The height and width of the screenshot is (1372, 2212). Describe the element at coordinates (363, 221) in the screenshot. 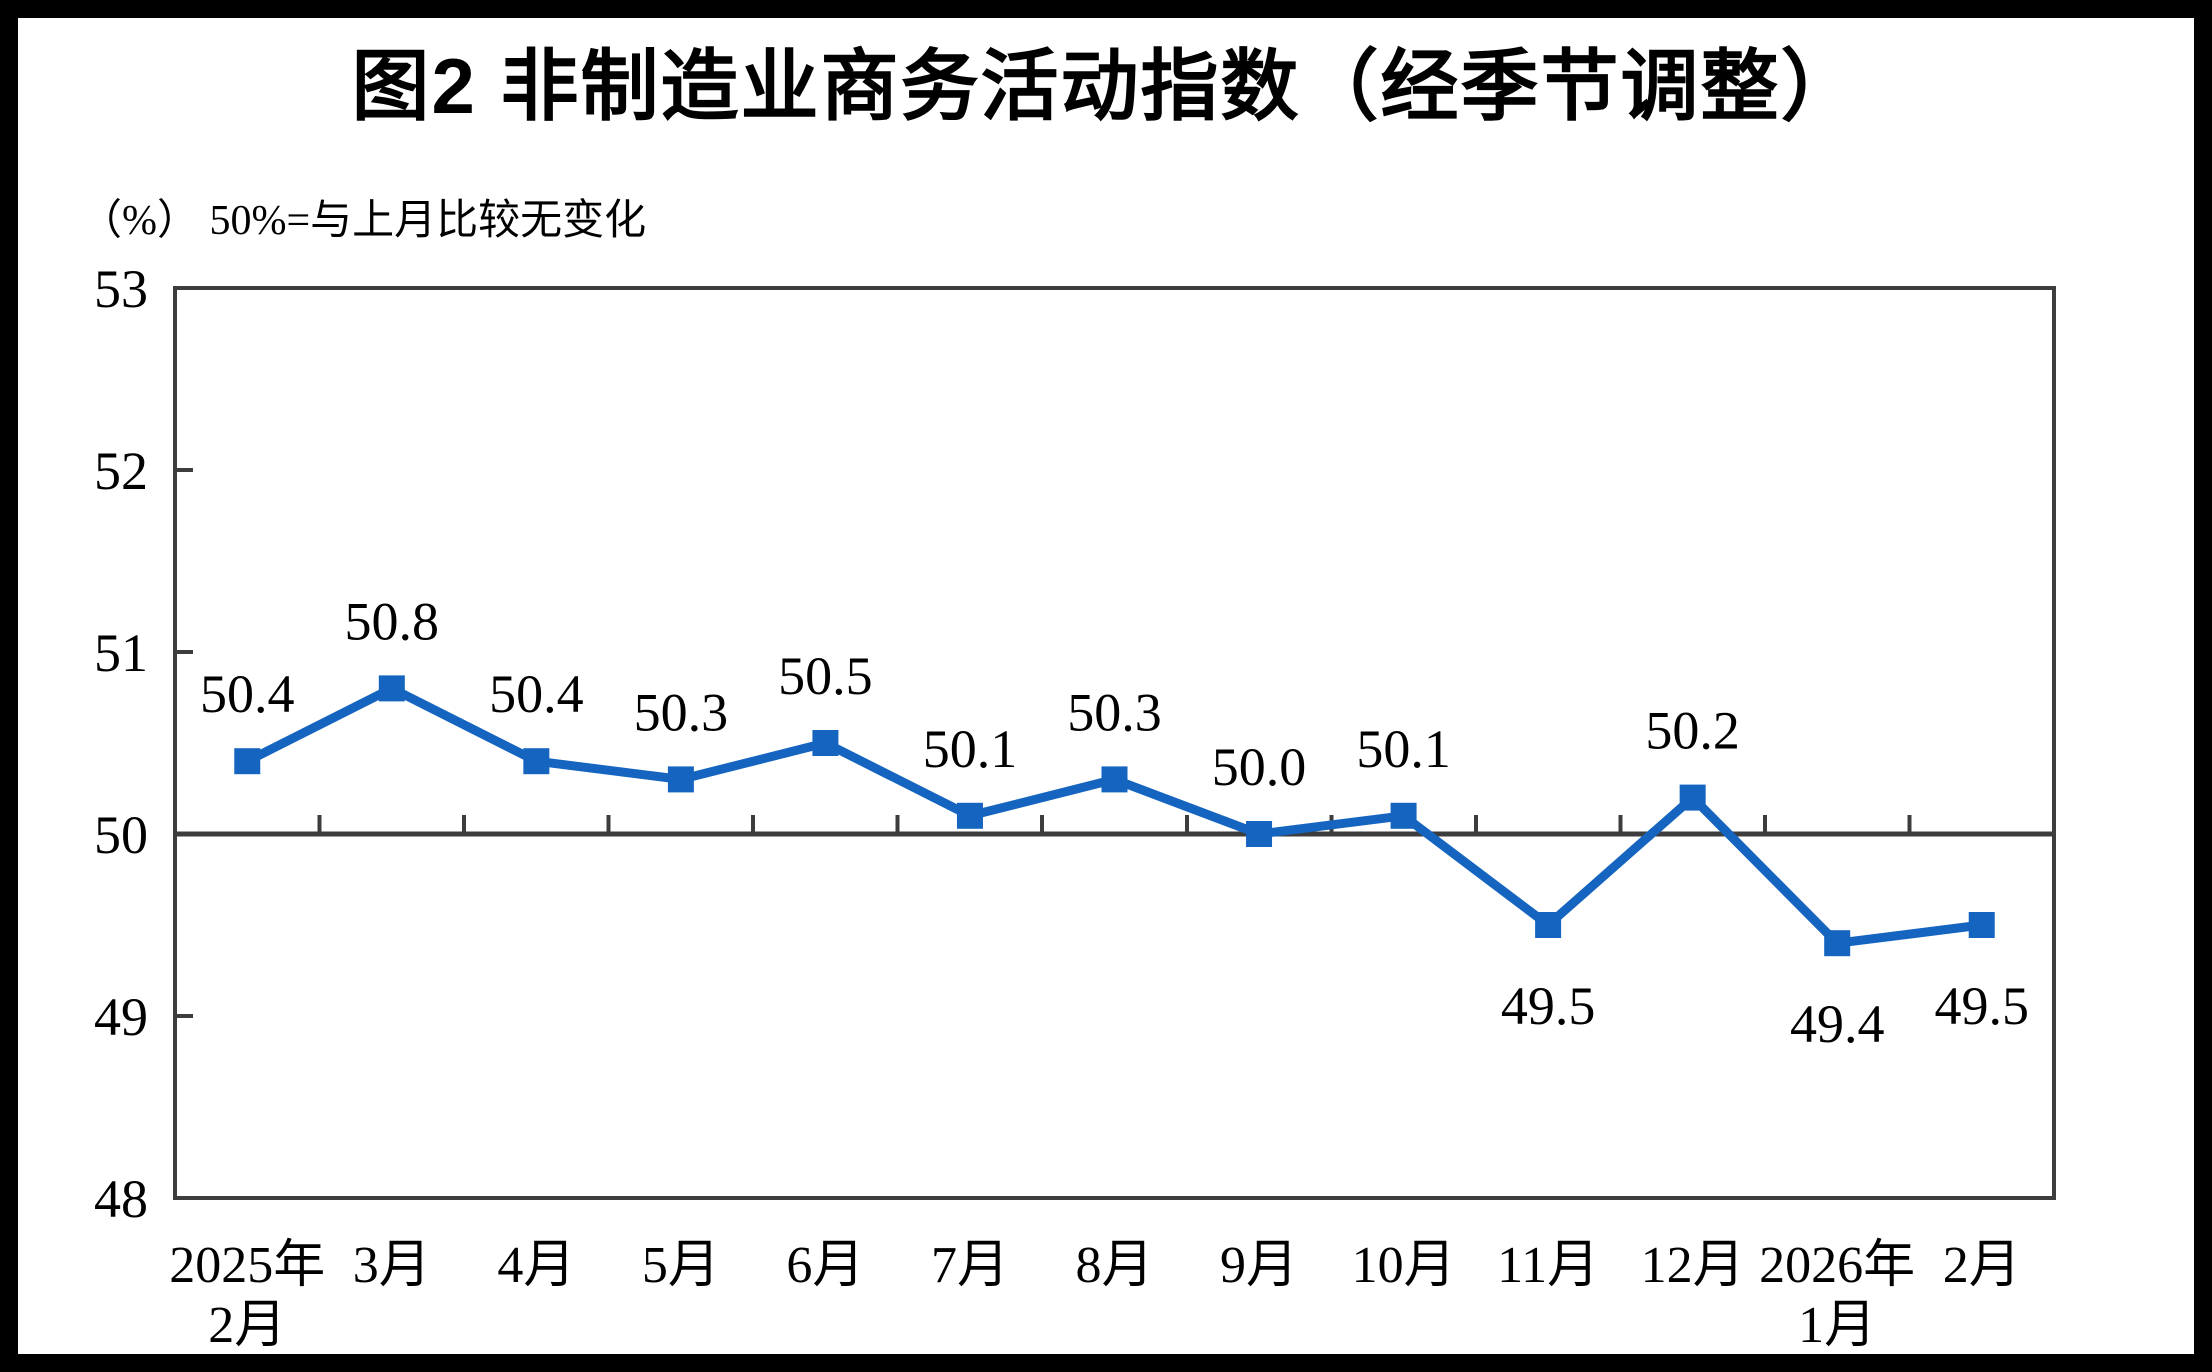

I see `axis-unit-note: （%） 50%=与上月比较无变化` at that location.